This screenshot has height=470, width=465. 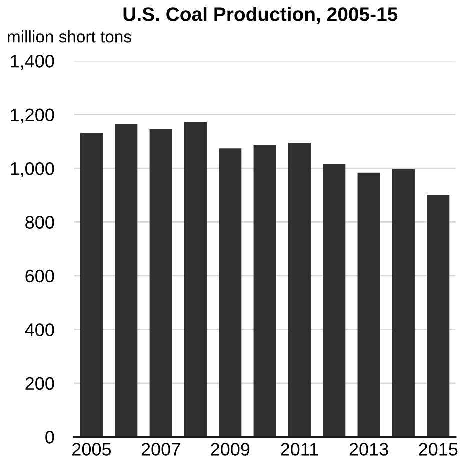 I want to click on y-tick-label: 1,400, so click(x=32, y=62).